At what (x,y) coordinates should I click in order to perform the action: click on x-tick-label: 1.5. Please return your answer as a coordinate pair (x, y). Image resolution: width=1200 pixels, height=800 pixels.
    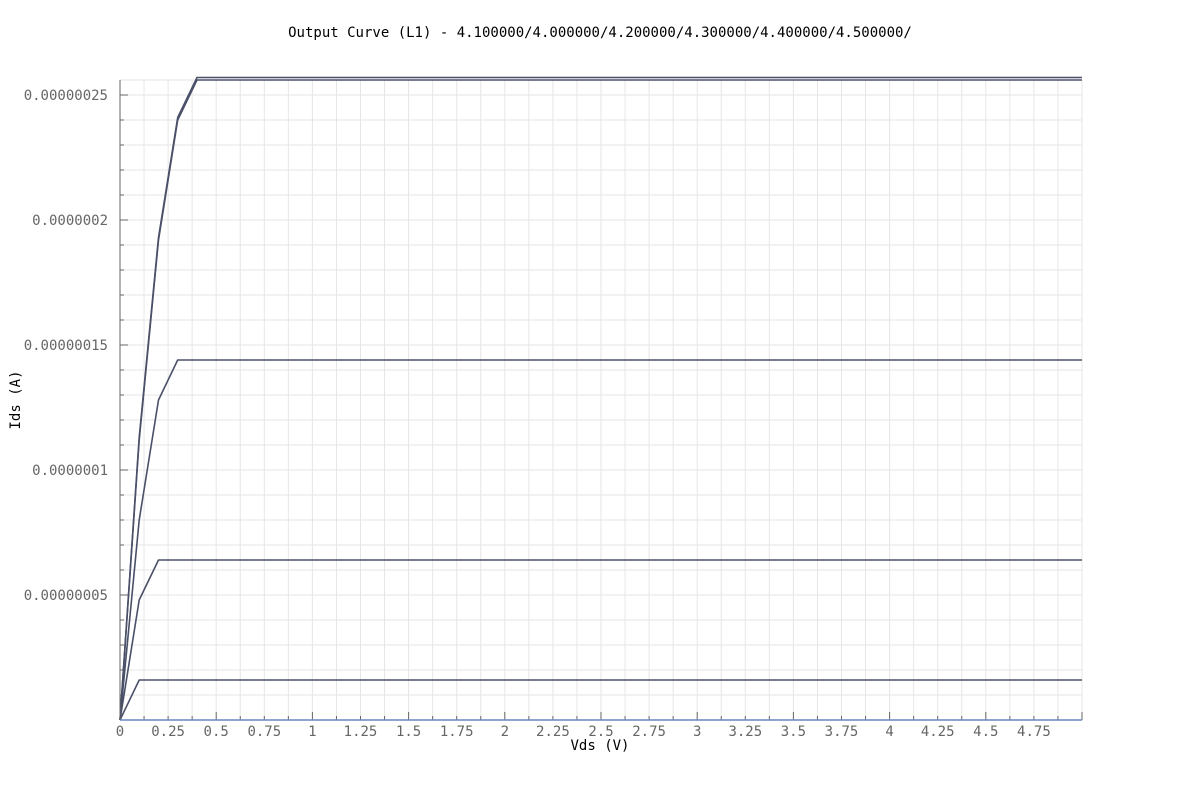
    Looking at the image, I should click on (408, 732).